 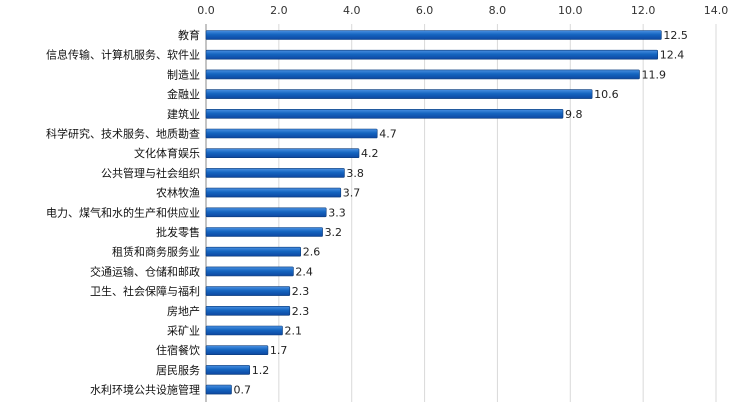 What do you see at coordinates (425, 10) in the screenshot?
I see `x-tick-label: 6.0` at bounding box center [425, 10].